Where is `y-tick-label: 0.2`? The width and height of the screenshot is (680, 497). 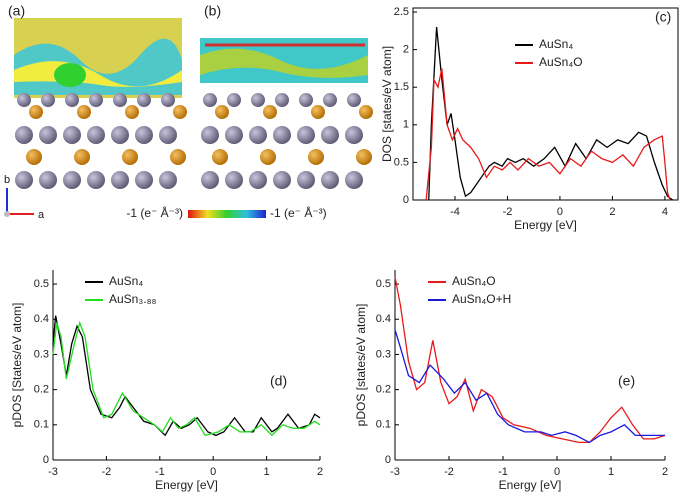
y-tick-label: 0.2 is located at coordinates (41, 390).